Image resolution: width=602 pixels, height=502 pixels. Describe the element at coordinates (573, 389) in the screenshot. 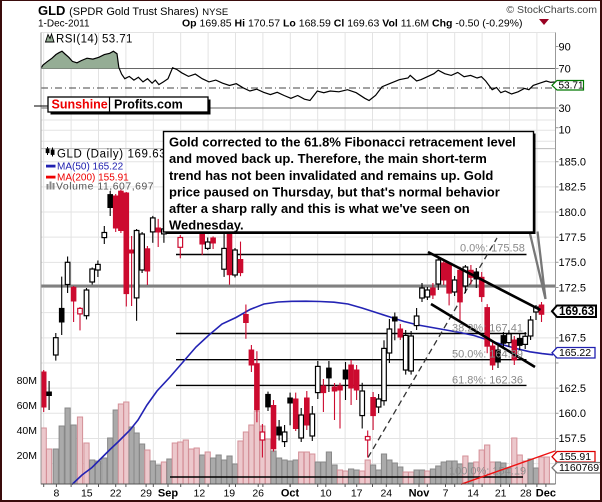

I see `svg-text: 162.5` at that location.